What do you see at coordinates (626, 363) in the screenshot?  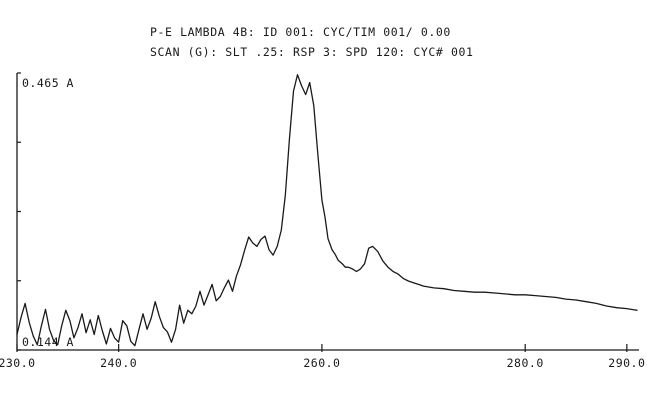 I see `x-tick-label: 290.0` at bounding box center [626, 363].